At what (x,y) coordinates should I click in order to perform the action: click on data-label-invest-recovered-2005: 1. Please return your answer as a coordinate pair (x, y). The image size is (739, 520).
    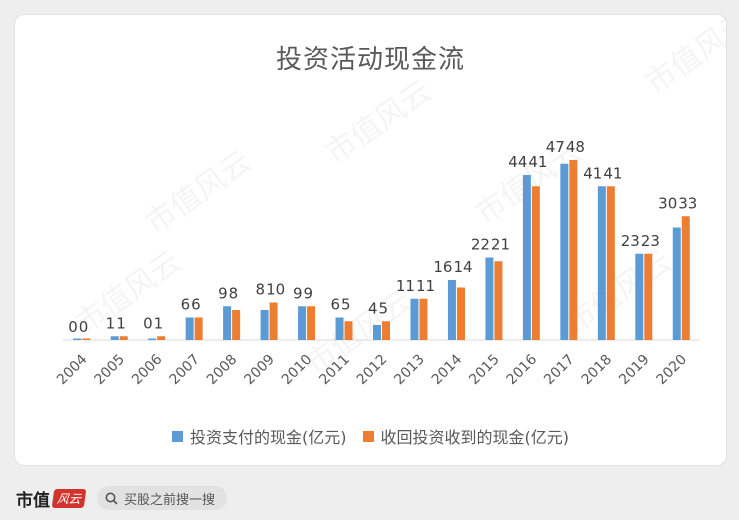
    Looking at the image, I should click on (121, 323).